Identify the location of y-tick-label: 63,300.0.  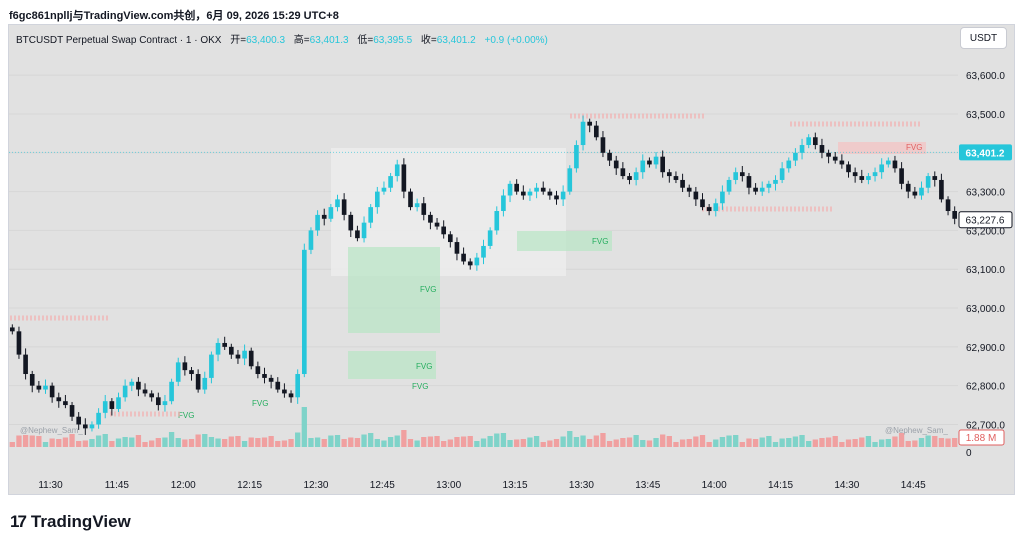
(985, 193).